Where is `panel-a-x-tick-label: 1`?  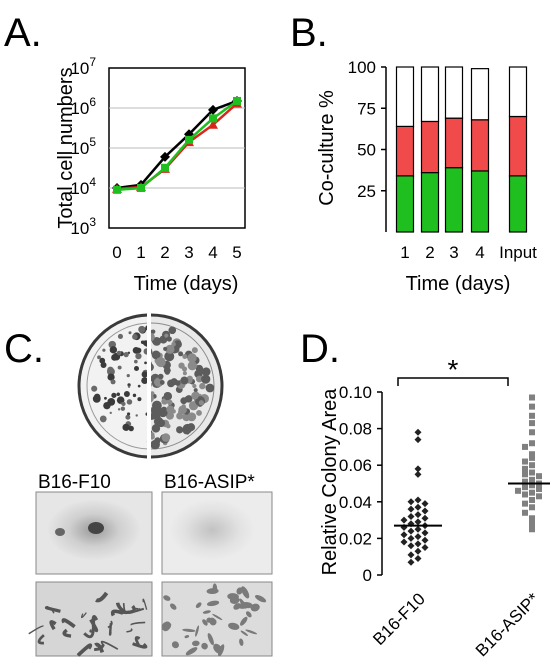
panel-a-x-tick-label: 1 is located at coordinates (140, 252).